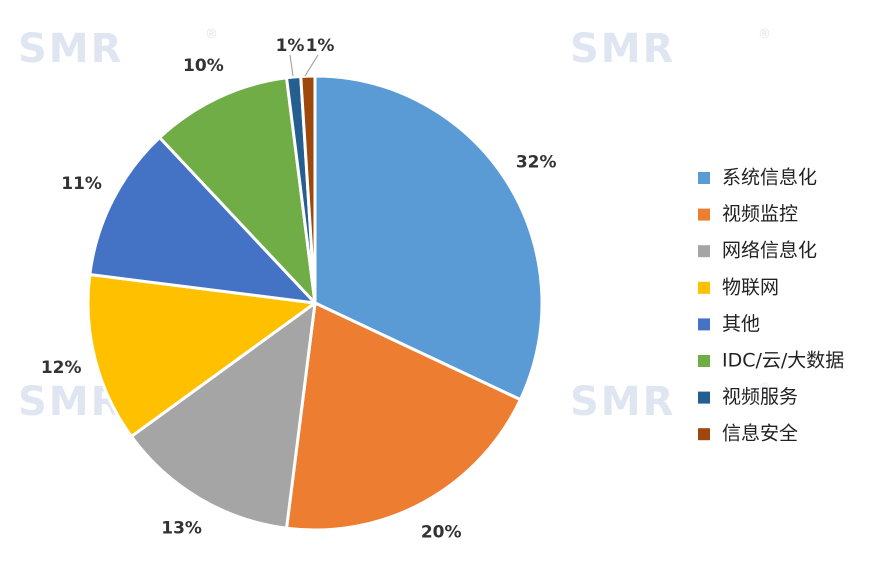  Describe the element at coordinates (61, 368) in the screenshot. I see `pie-label-4: 12%` at that location.